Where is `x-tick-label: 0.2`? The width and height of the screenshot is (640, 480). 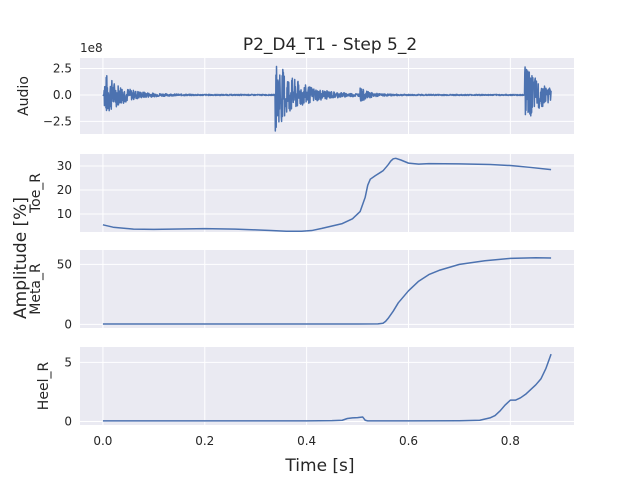 x-tick-label: 0.2 is located at coordinates (204, 441).